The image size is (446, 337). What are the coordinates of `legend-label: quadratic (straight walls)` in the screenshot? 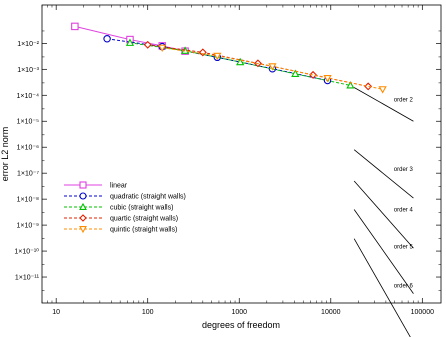 It's located at (148, 197).